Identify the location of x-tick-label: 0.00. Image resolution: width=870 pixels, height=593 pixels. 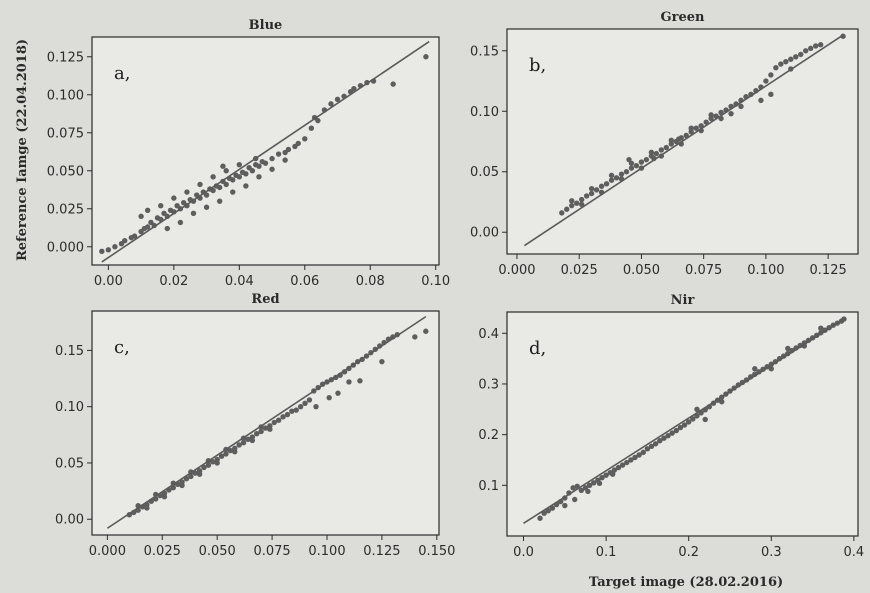
(108, 281).